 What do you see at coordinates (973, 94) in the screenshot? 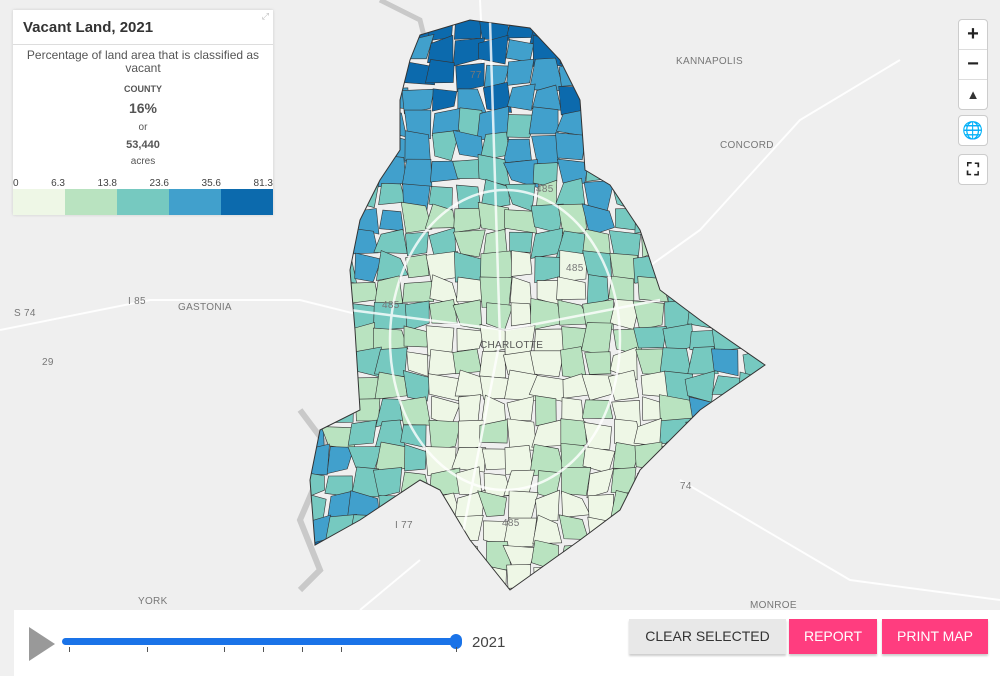
I see `north-arrow-icon: ▲` at bounding box center [973, 94].